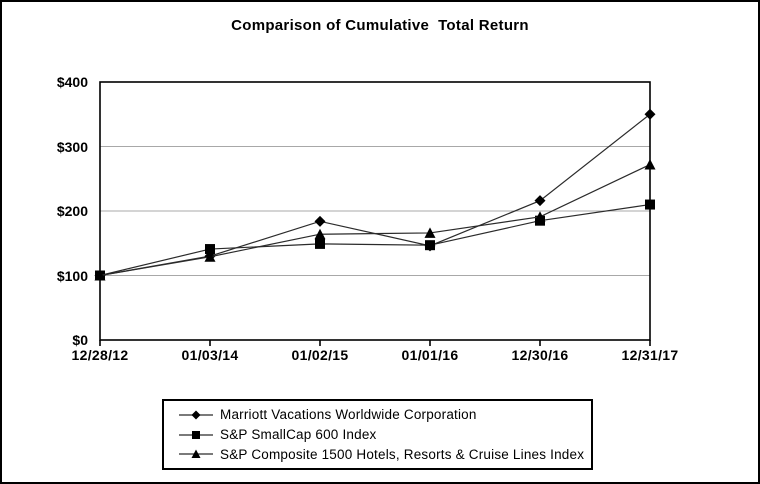  I want to click on y-axis-label: $200, so click(72, 211).